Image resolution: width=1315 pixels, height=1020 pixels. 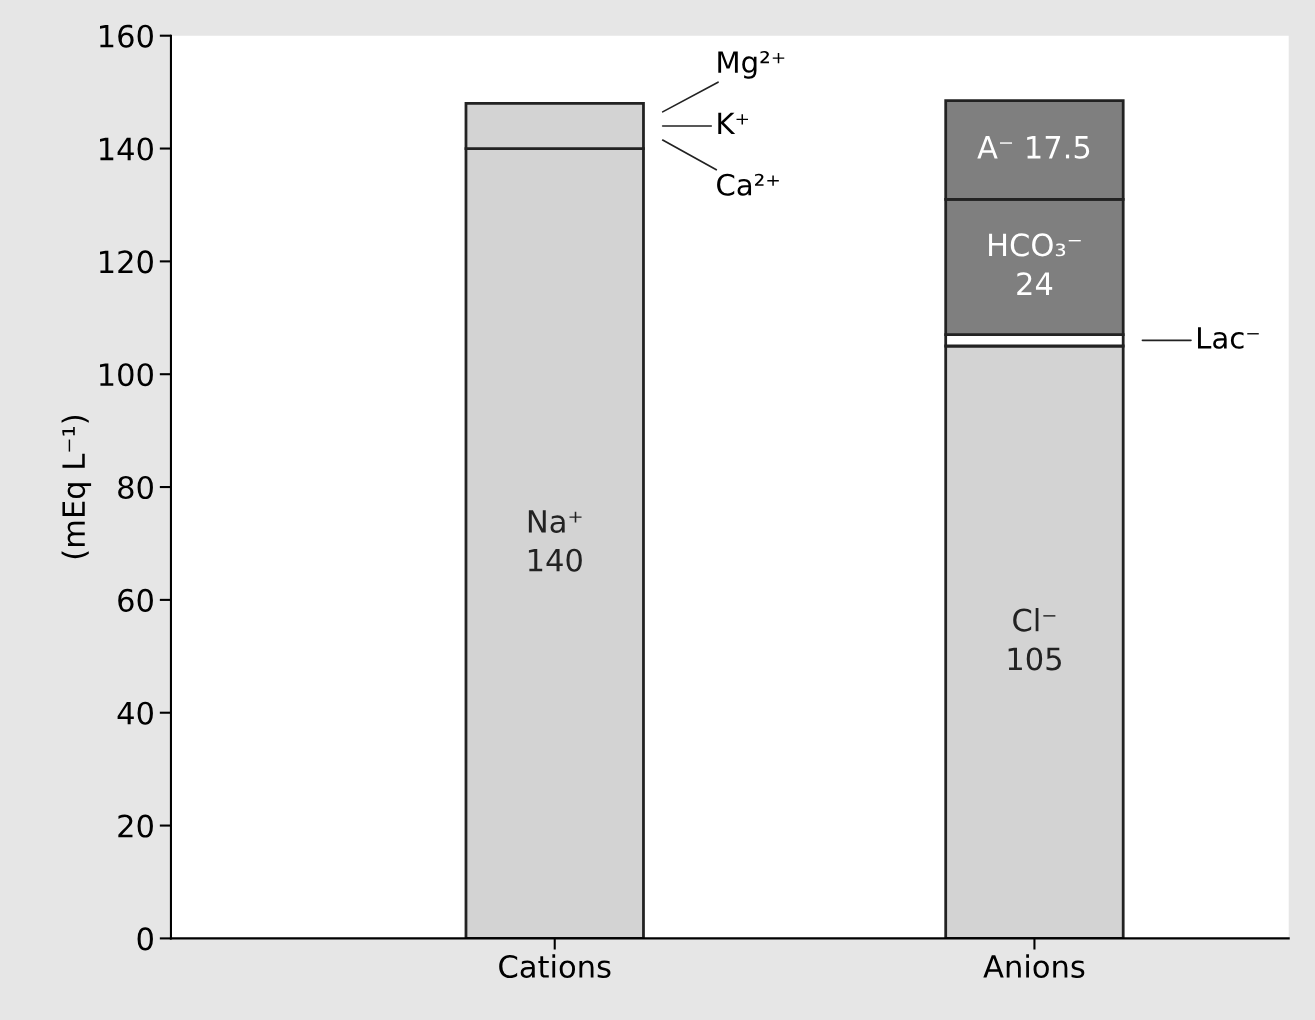 I want to click on data-label: Na⁺ 140, so click(x=555, y=541).